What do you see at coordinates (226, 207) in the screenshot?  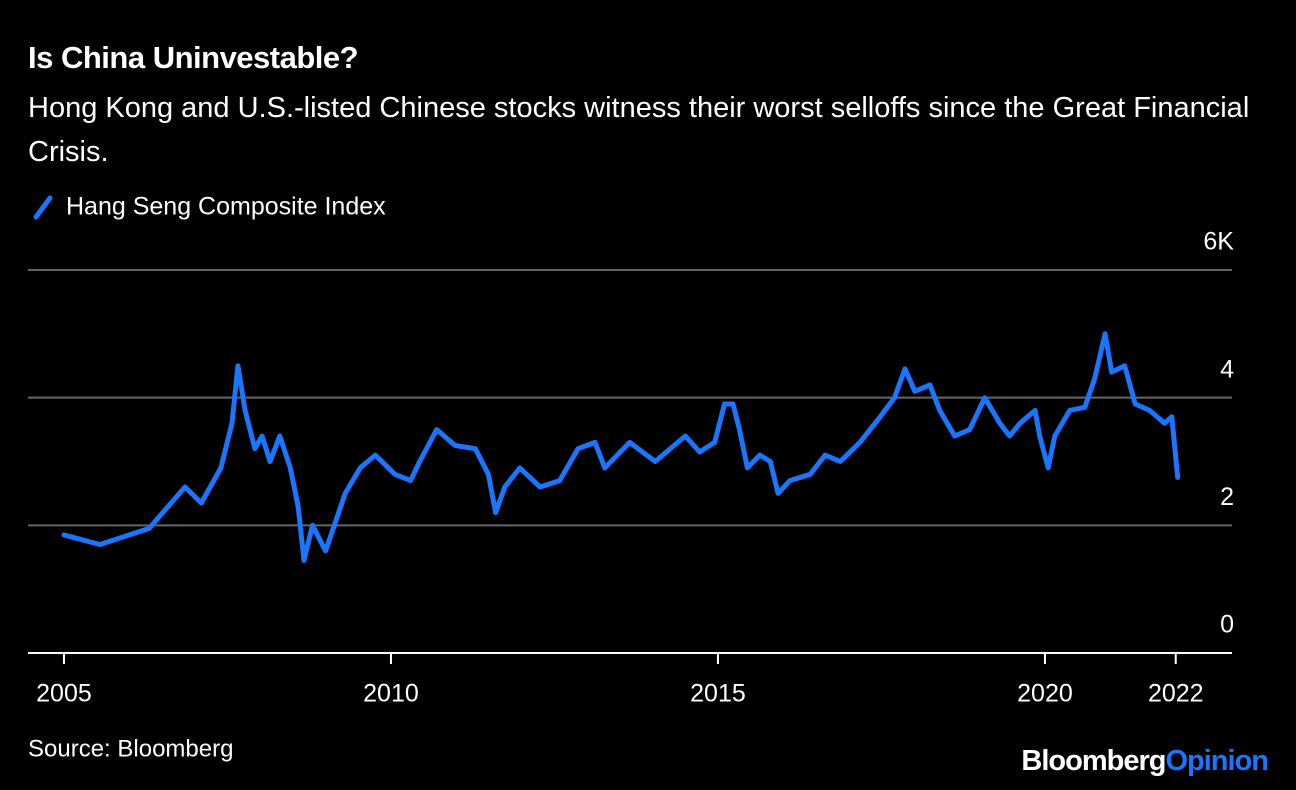 I see `legend-label: Hang Seng Composite Index` at bounding box center [226, 207].